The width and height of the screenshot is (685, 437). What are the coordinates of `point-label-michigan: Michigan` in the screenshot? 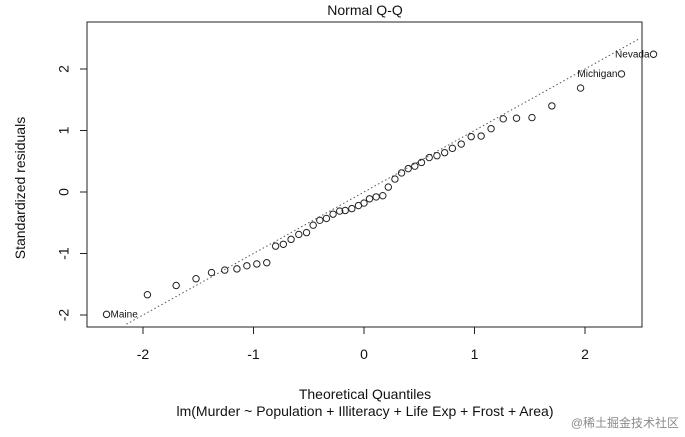 It's located at (597, 74).